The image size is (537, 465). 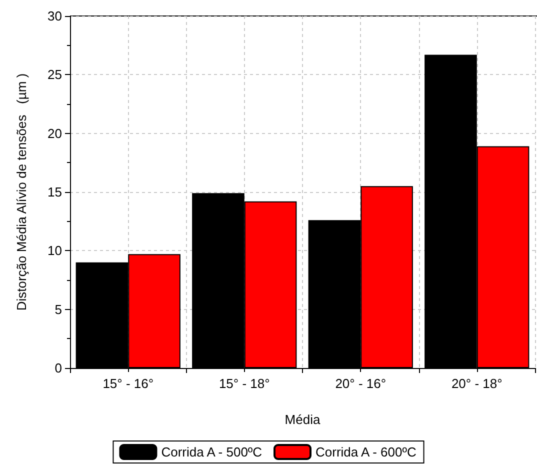 I want to click on x-tick-label: 20° - 18°, so click(x=476, y=383).